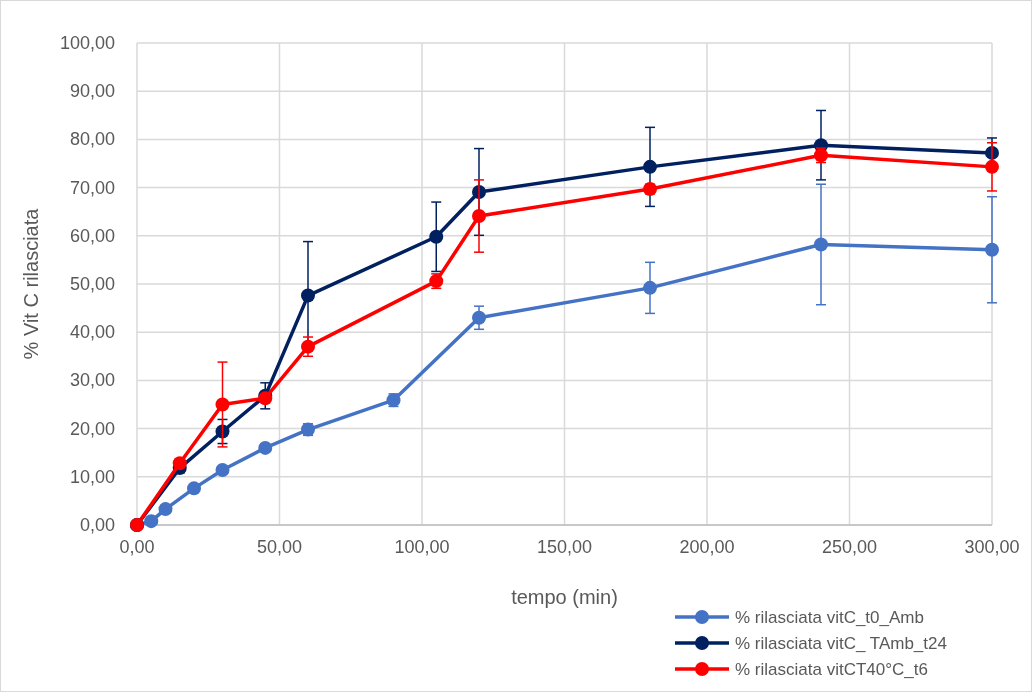 This screenshot has height=692, width=1032. I want to click on y-tick-label: 100,00, so click(87, 43).